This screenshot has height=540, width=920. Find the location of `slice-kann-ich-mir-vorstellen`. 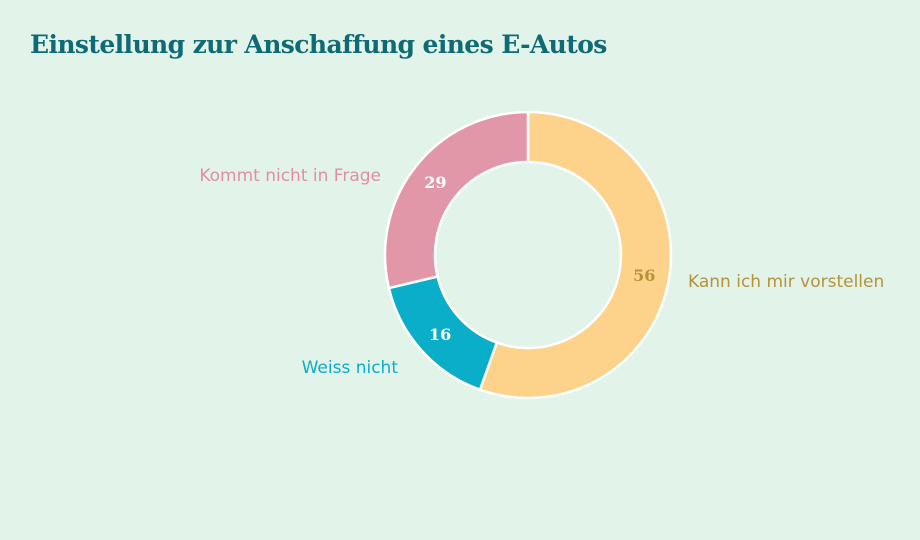

slice-kann-ich-mir-vorstellen is located at coordinates (575, 255).